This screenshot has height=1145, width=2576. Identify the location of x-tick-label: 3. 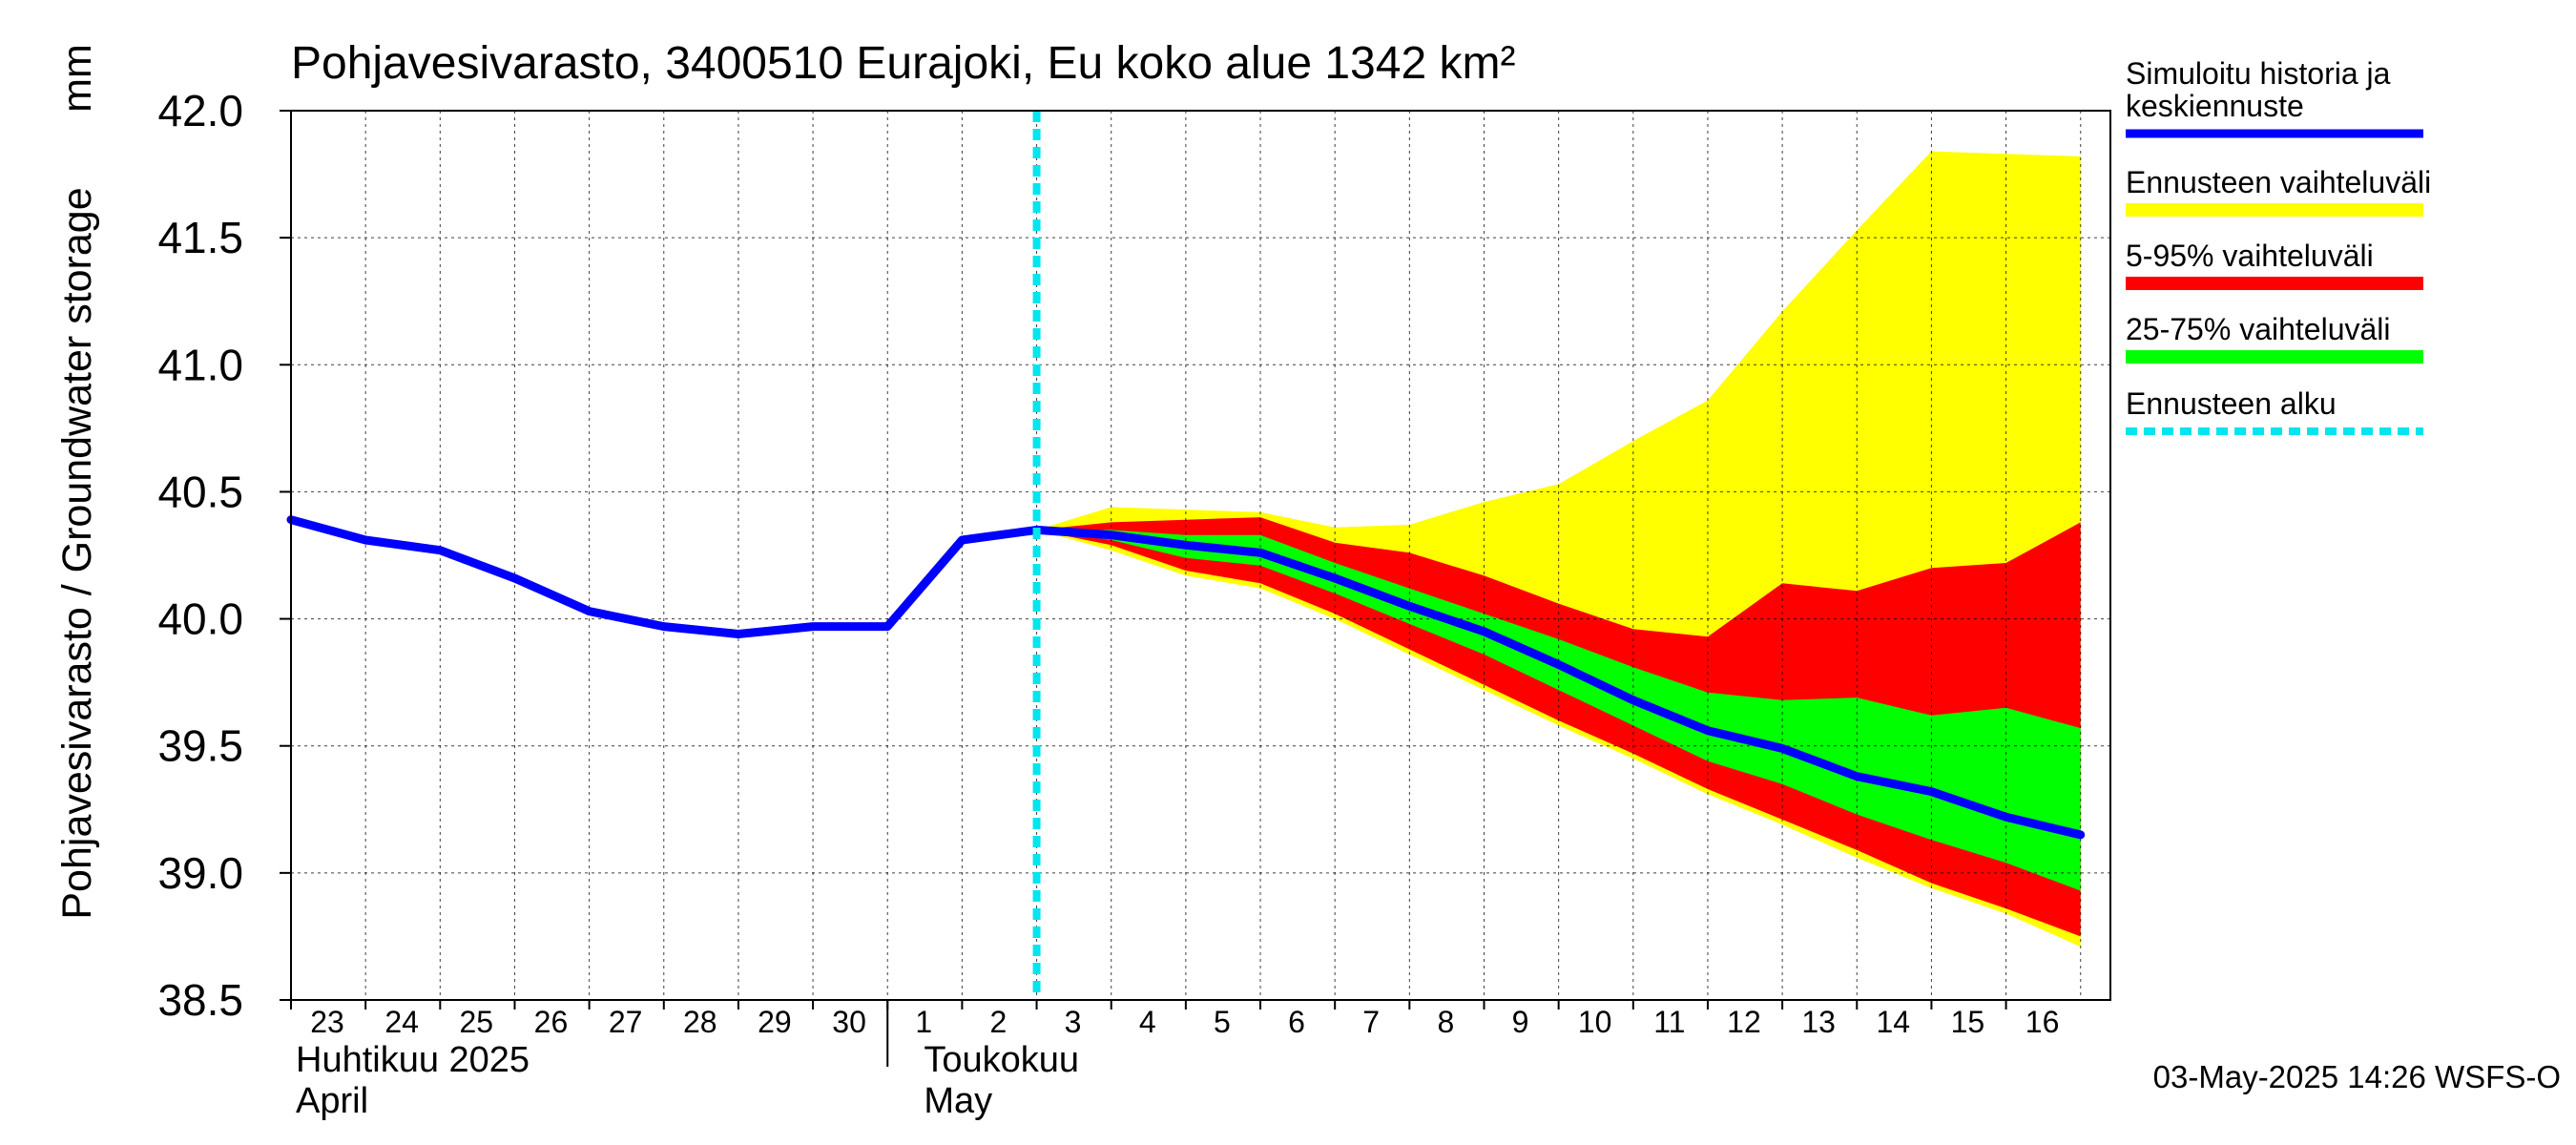
(1073, 1022).